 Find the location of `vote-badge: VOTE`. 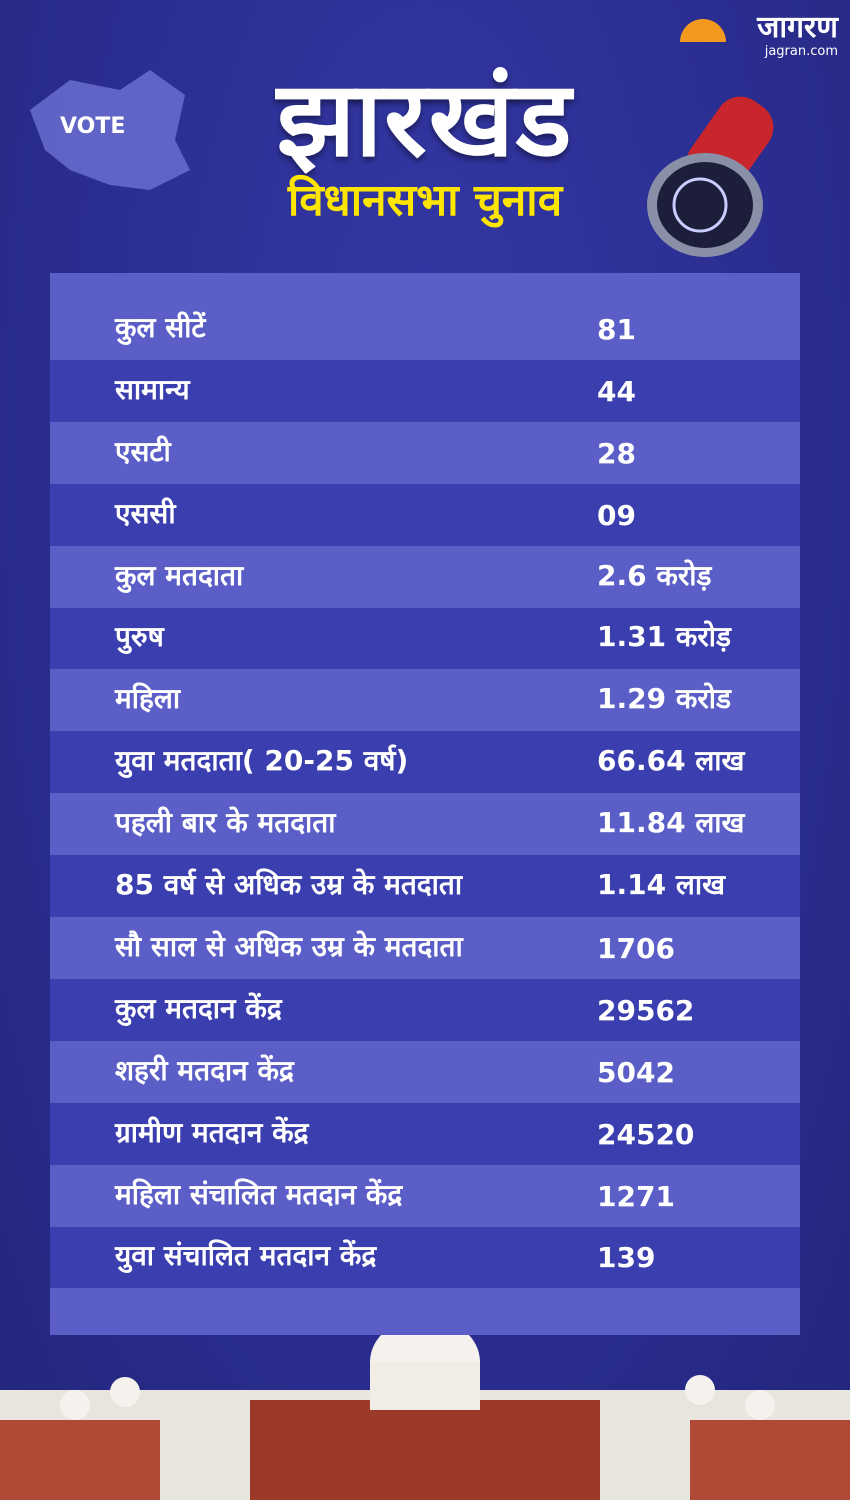

vote-badge: VOTE is located at coordinates (93, 126).